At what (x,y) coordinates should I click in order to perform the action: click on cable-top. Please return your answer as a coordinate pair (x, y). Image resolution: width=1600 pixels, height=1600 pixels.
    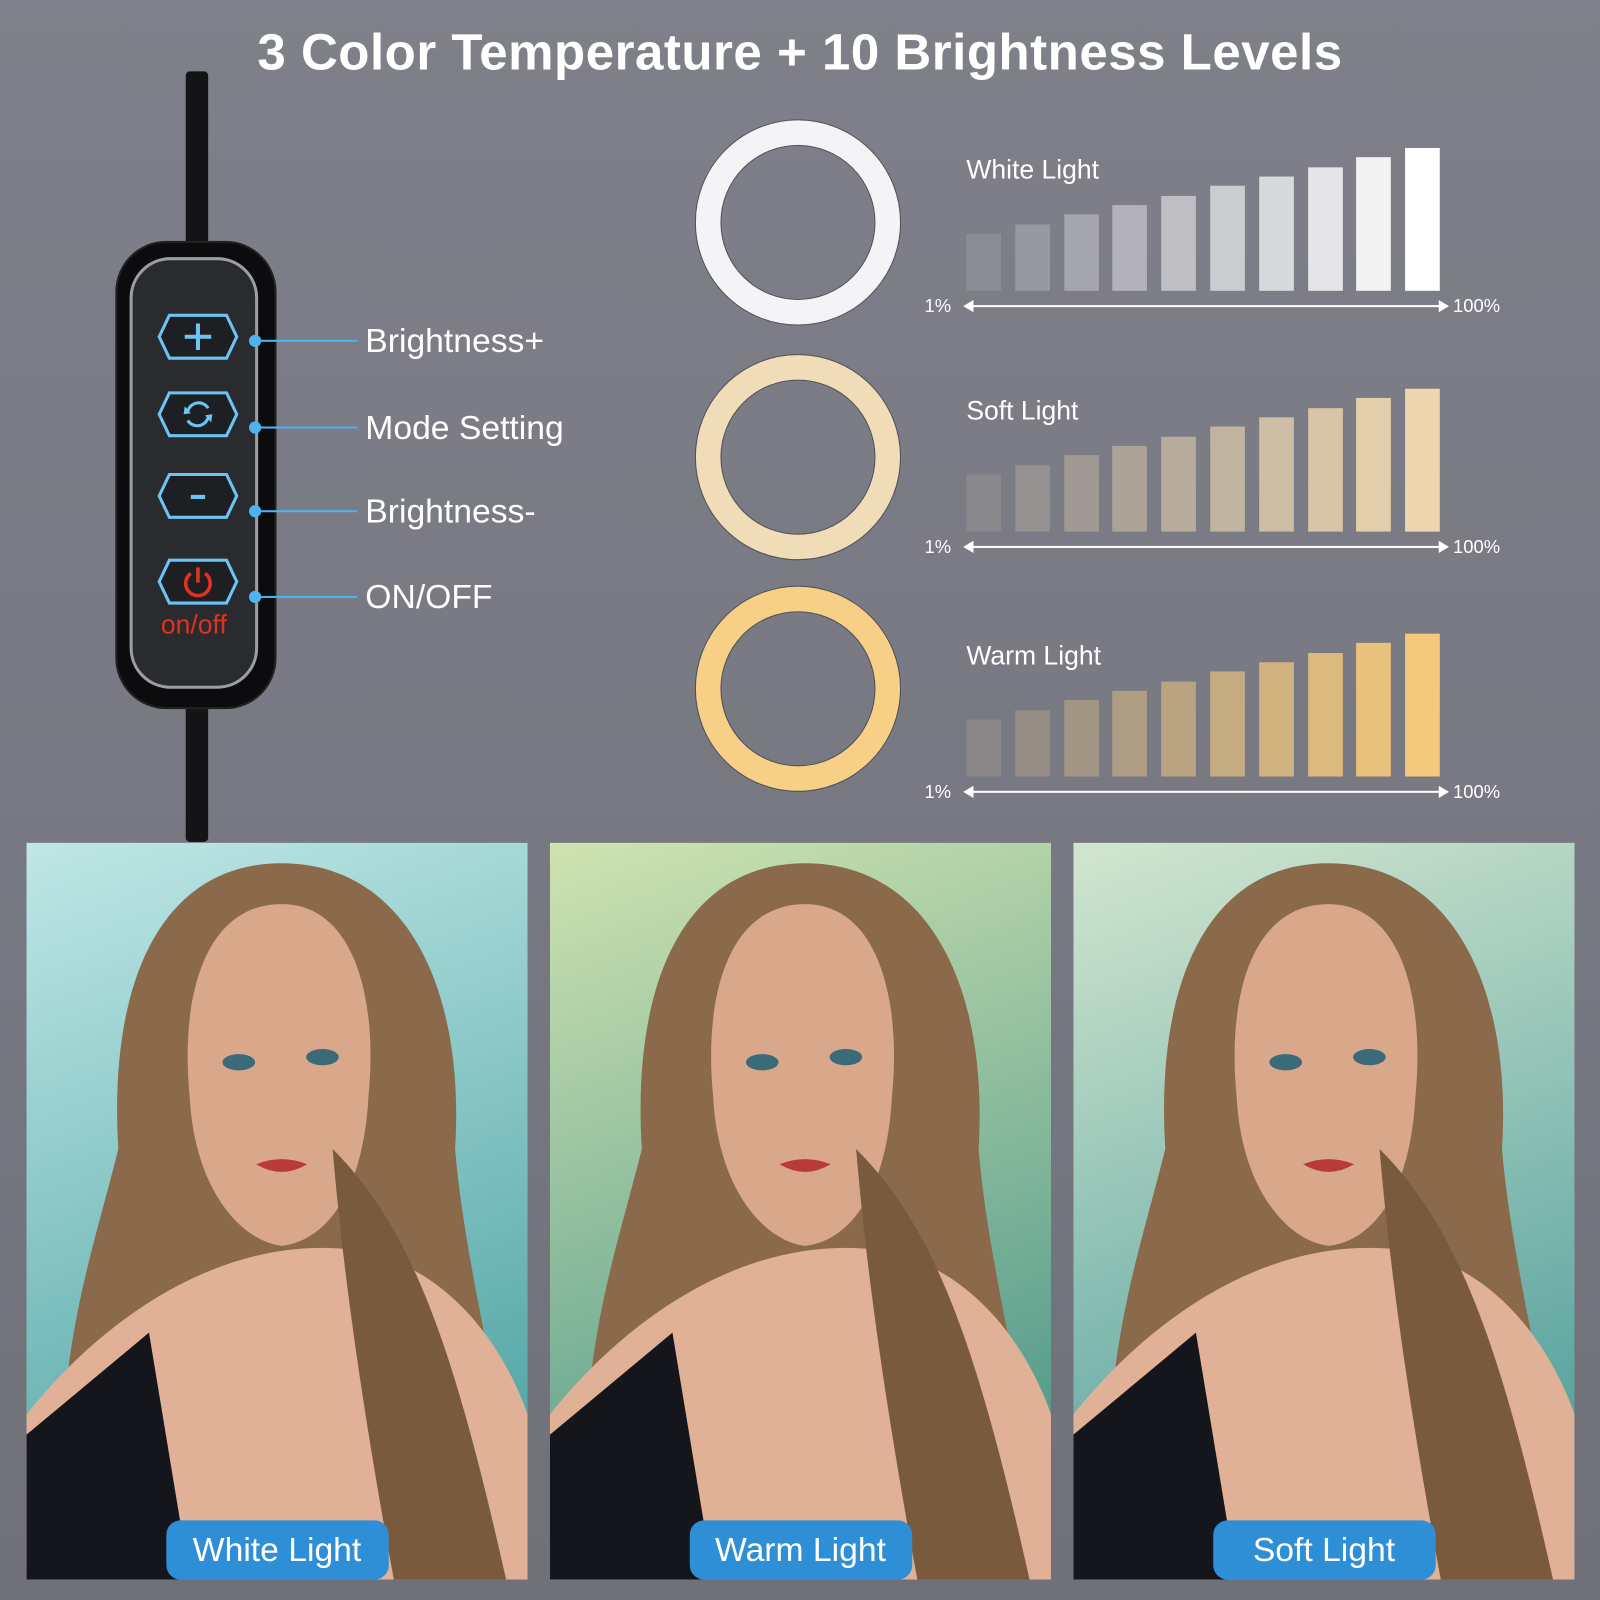
    Looking at the image, I should click on (197, 160).